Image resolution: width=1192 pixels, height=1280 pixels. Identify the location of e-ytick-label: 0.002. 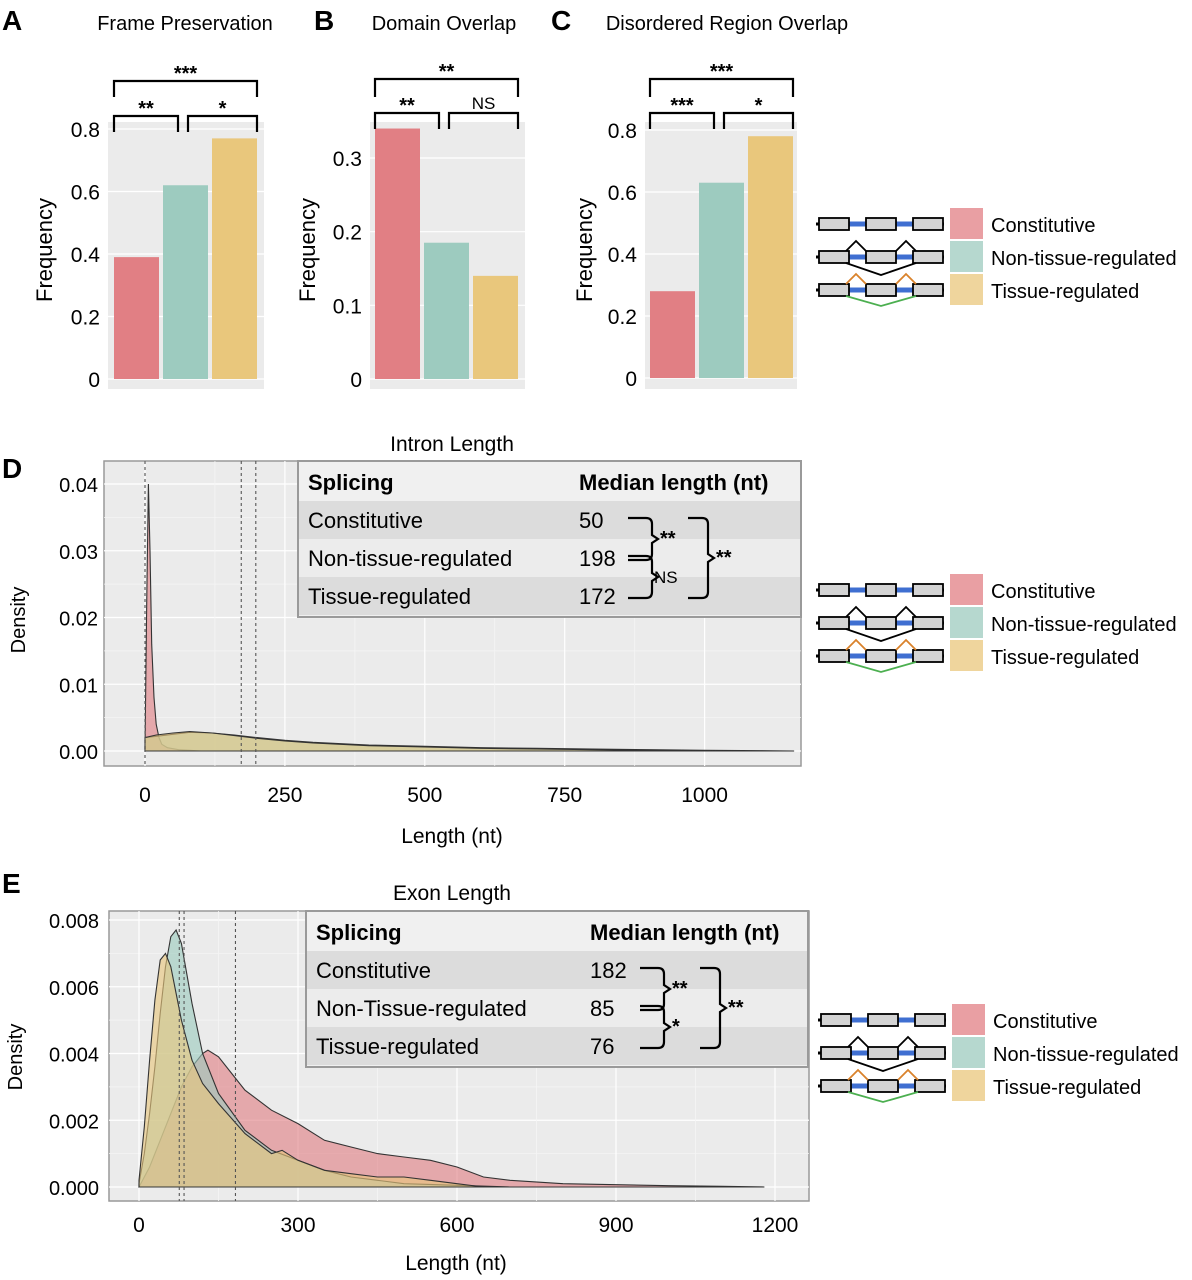
(74, 1122).